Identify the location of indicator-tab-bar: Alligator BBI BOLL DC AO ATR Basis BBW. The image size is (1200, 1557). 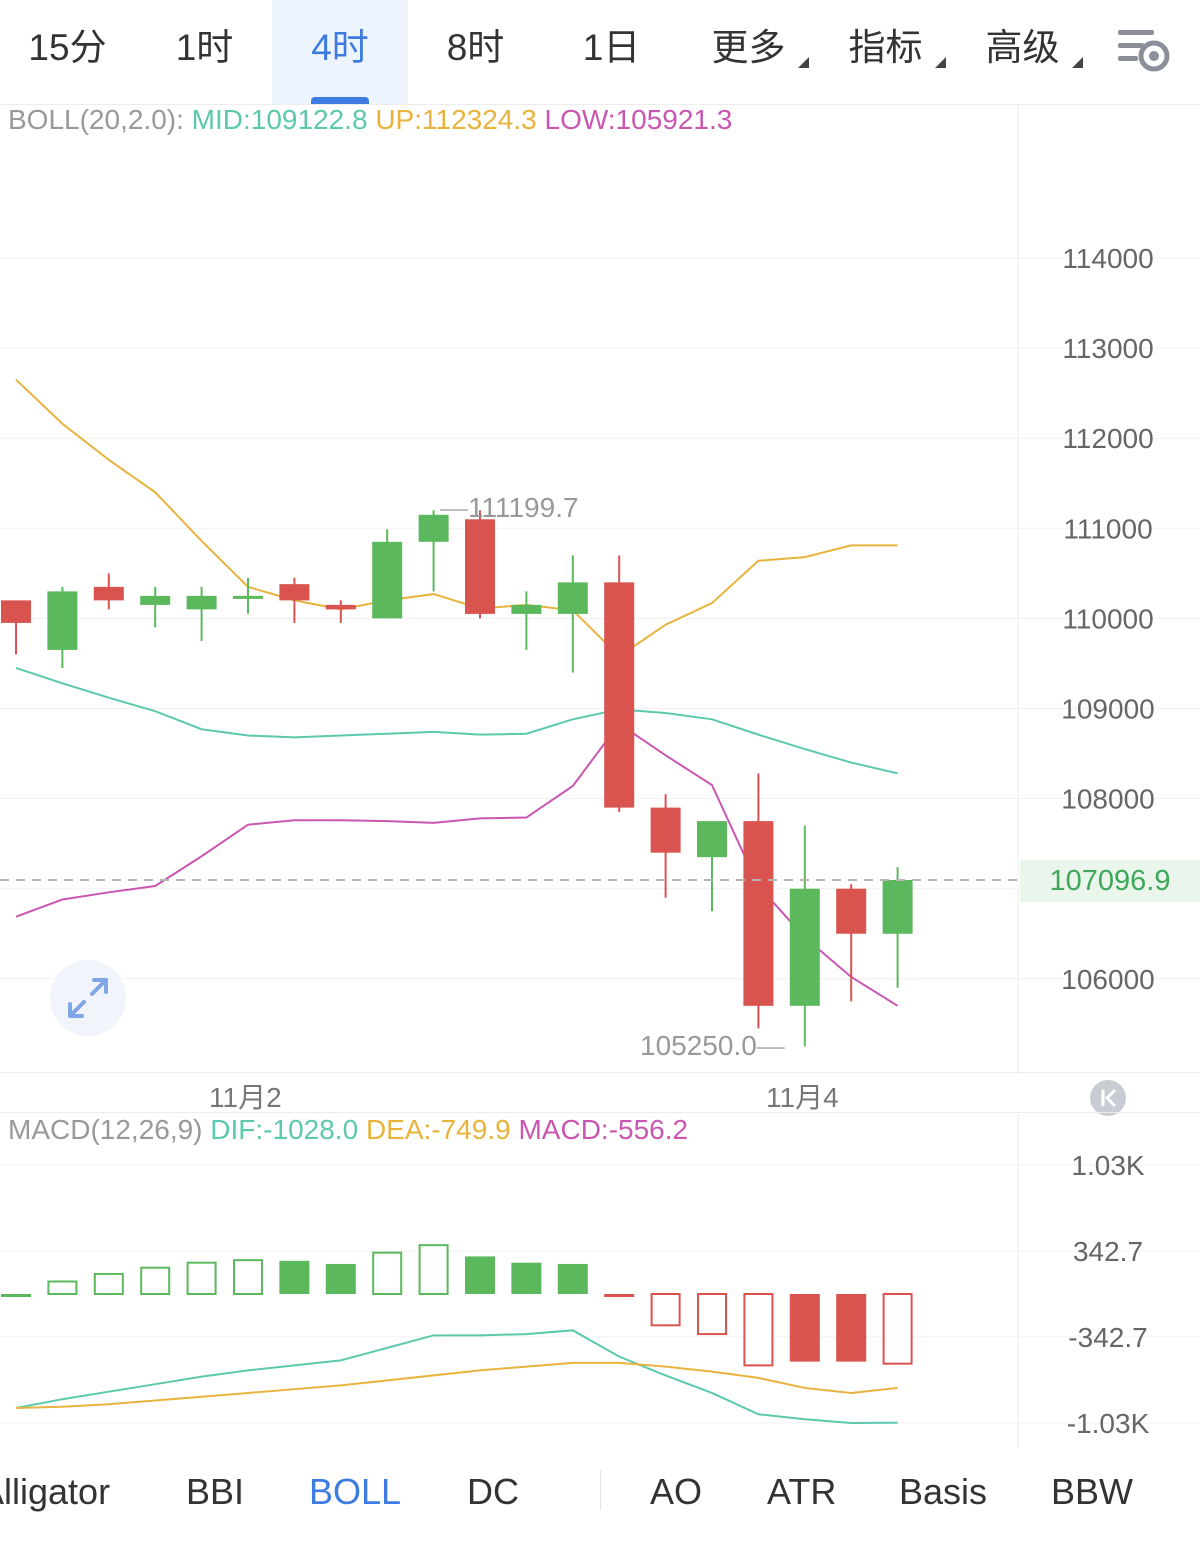
(600, 1502).